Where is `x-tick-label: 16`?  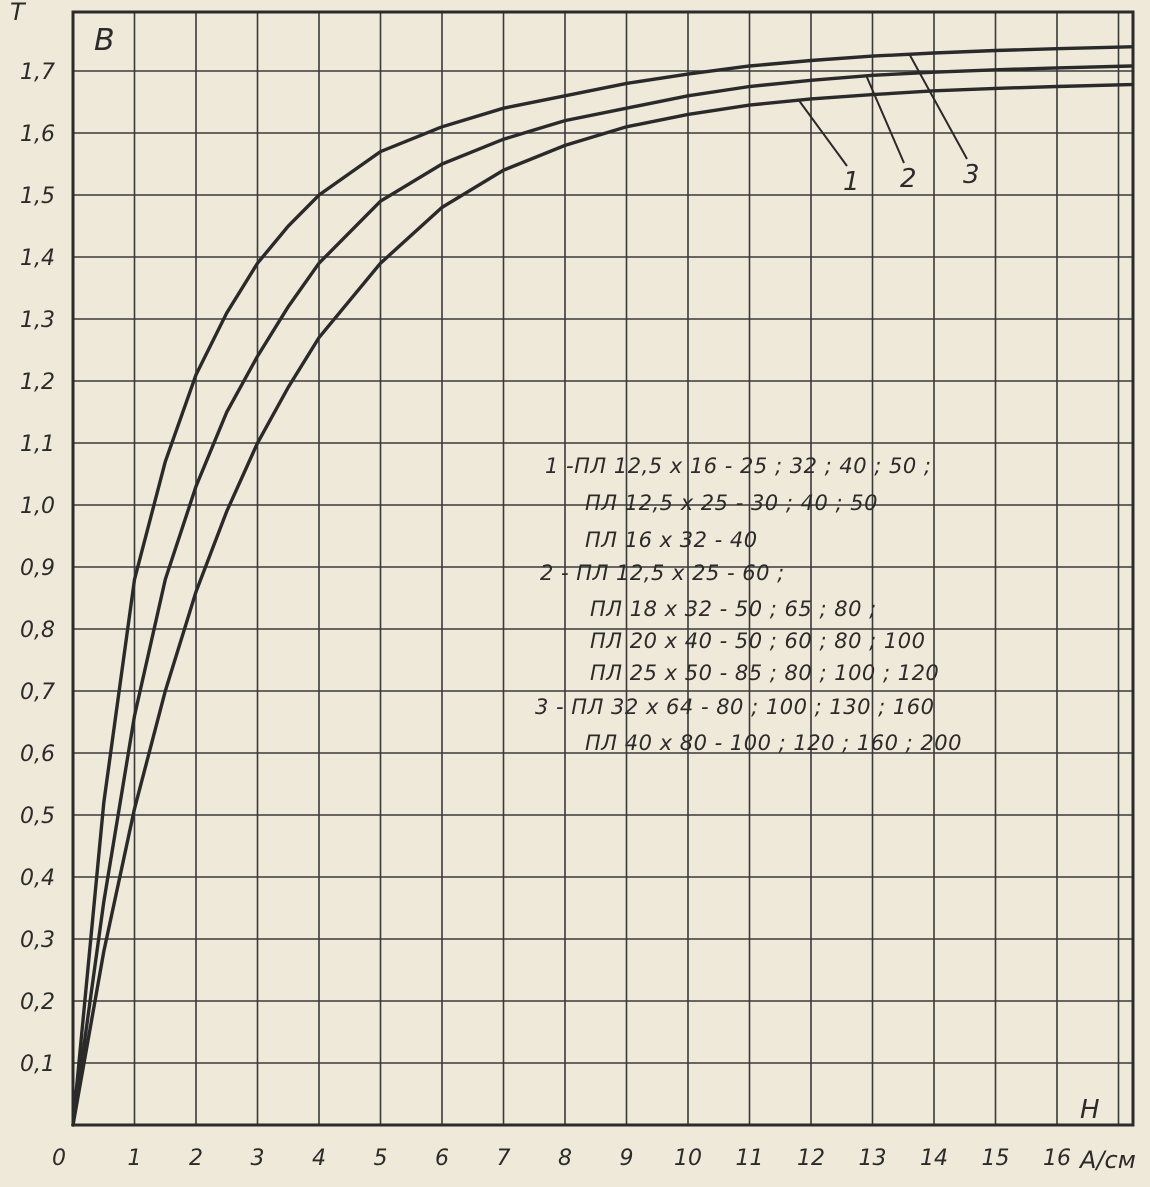 x-tick-label: 16 is located at coordinates (1057, 1158).